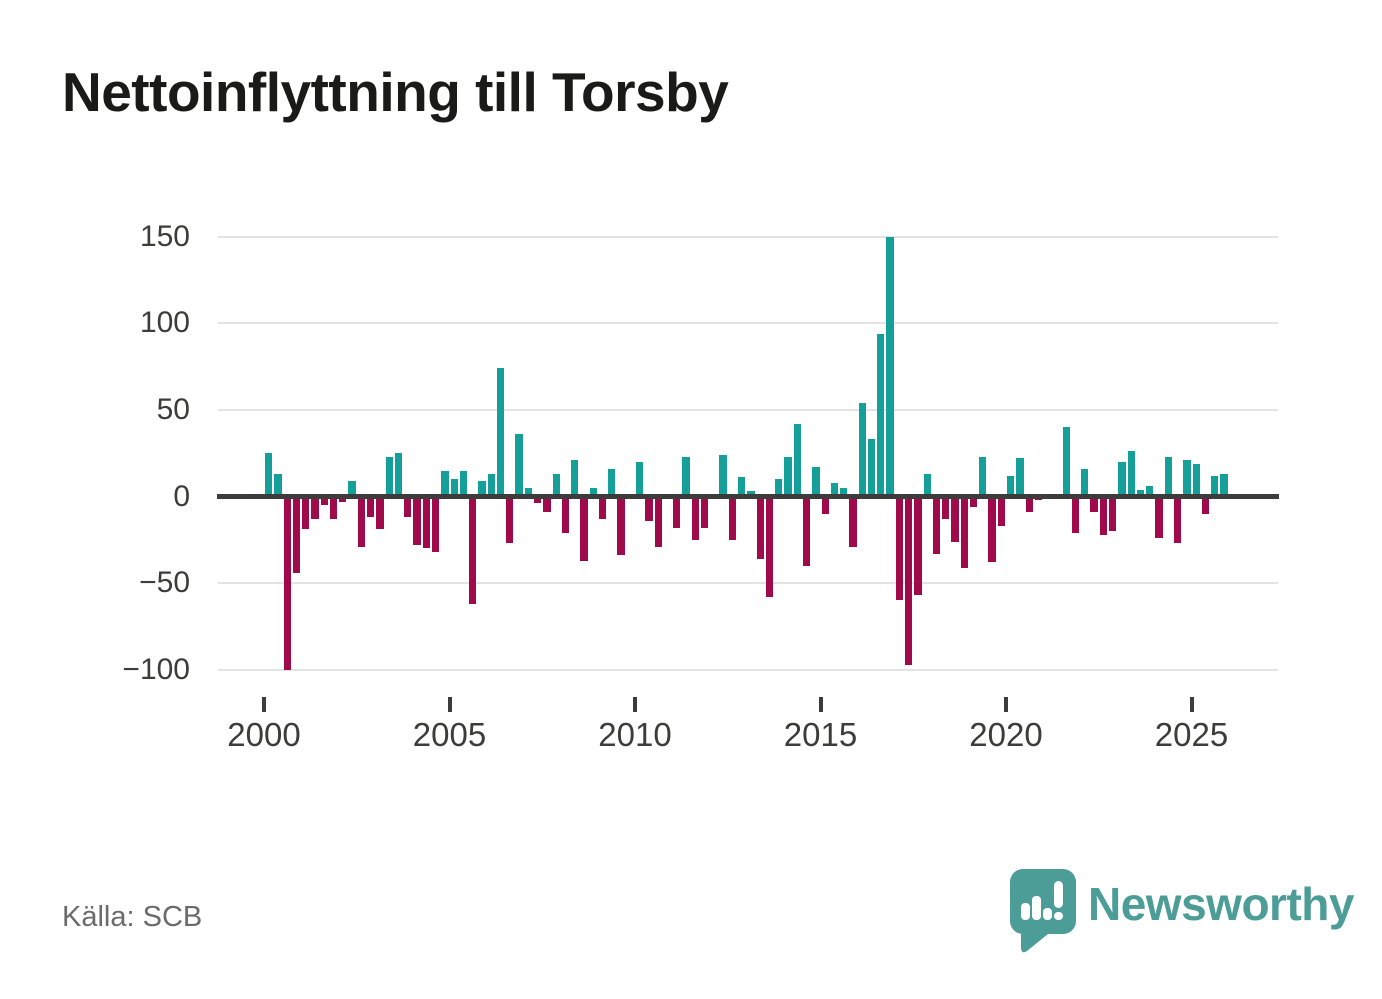 This screenshot has height=999, width=1382. Describe the element at coordinates (164, 583) in the screenshot. I see `y-axis-label--50: −50` at that location.